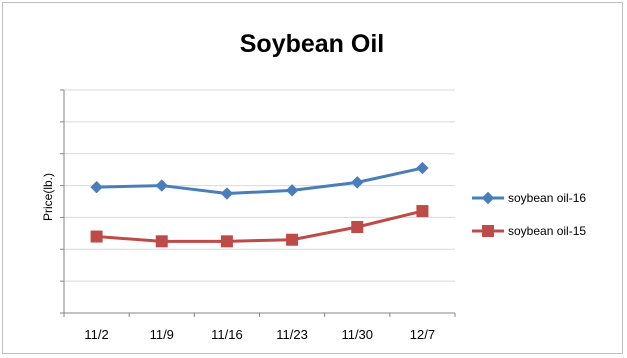 Image resolution: width=627 pixels, height=358 pixels. What do you see at coordinates (259, 334) in the screenshot?
I see `x-tick-labels: 11/2 11/9 11/16 11/23 11/30 12/7` at bounding box center [259, 334].